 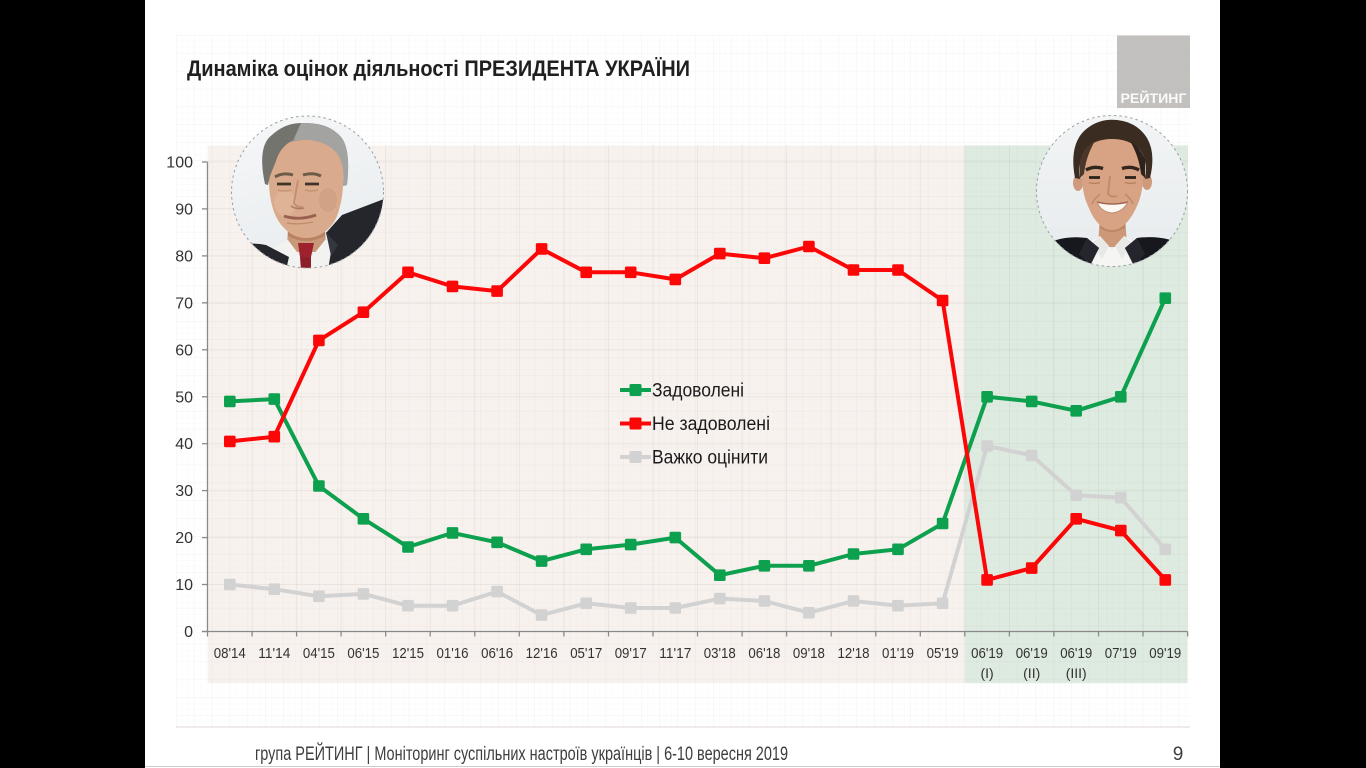 I want to click on svg-text: 0, so click(x=188, y=632).